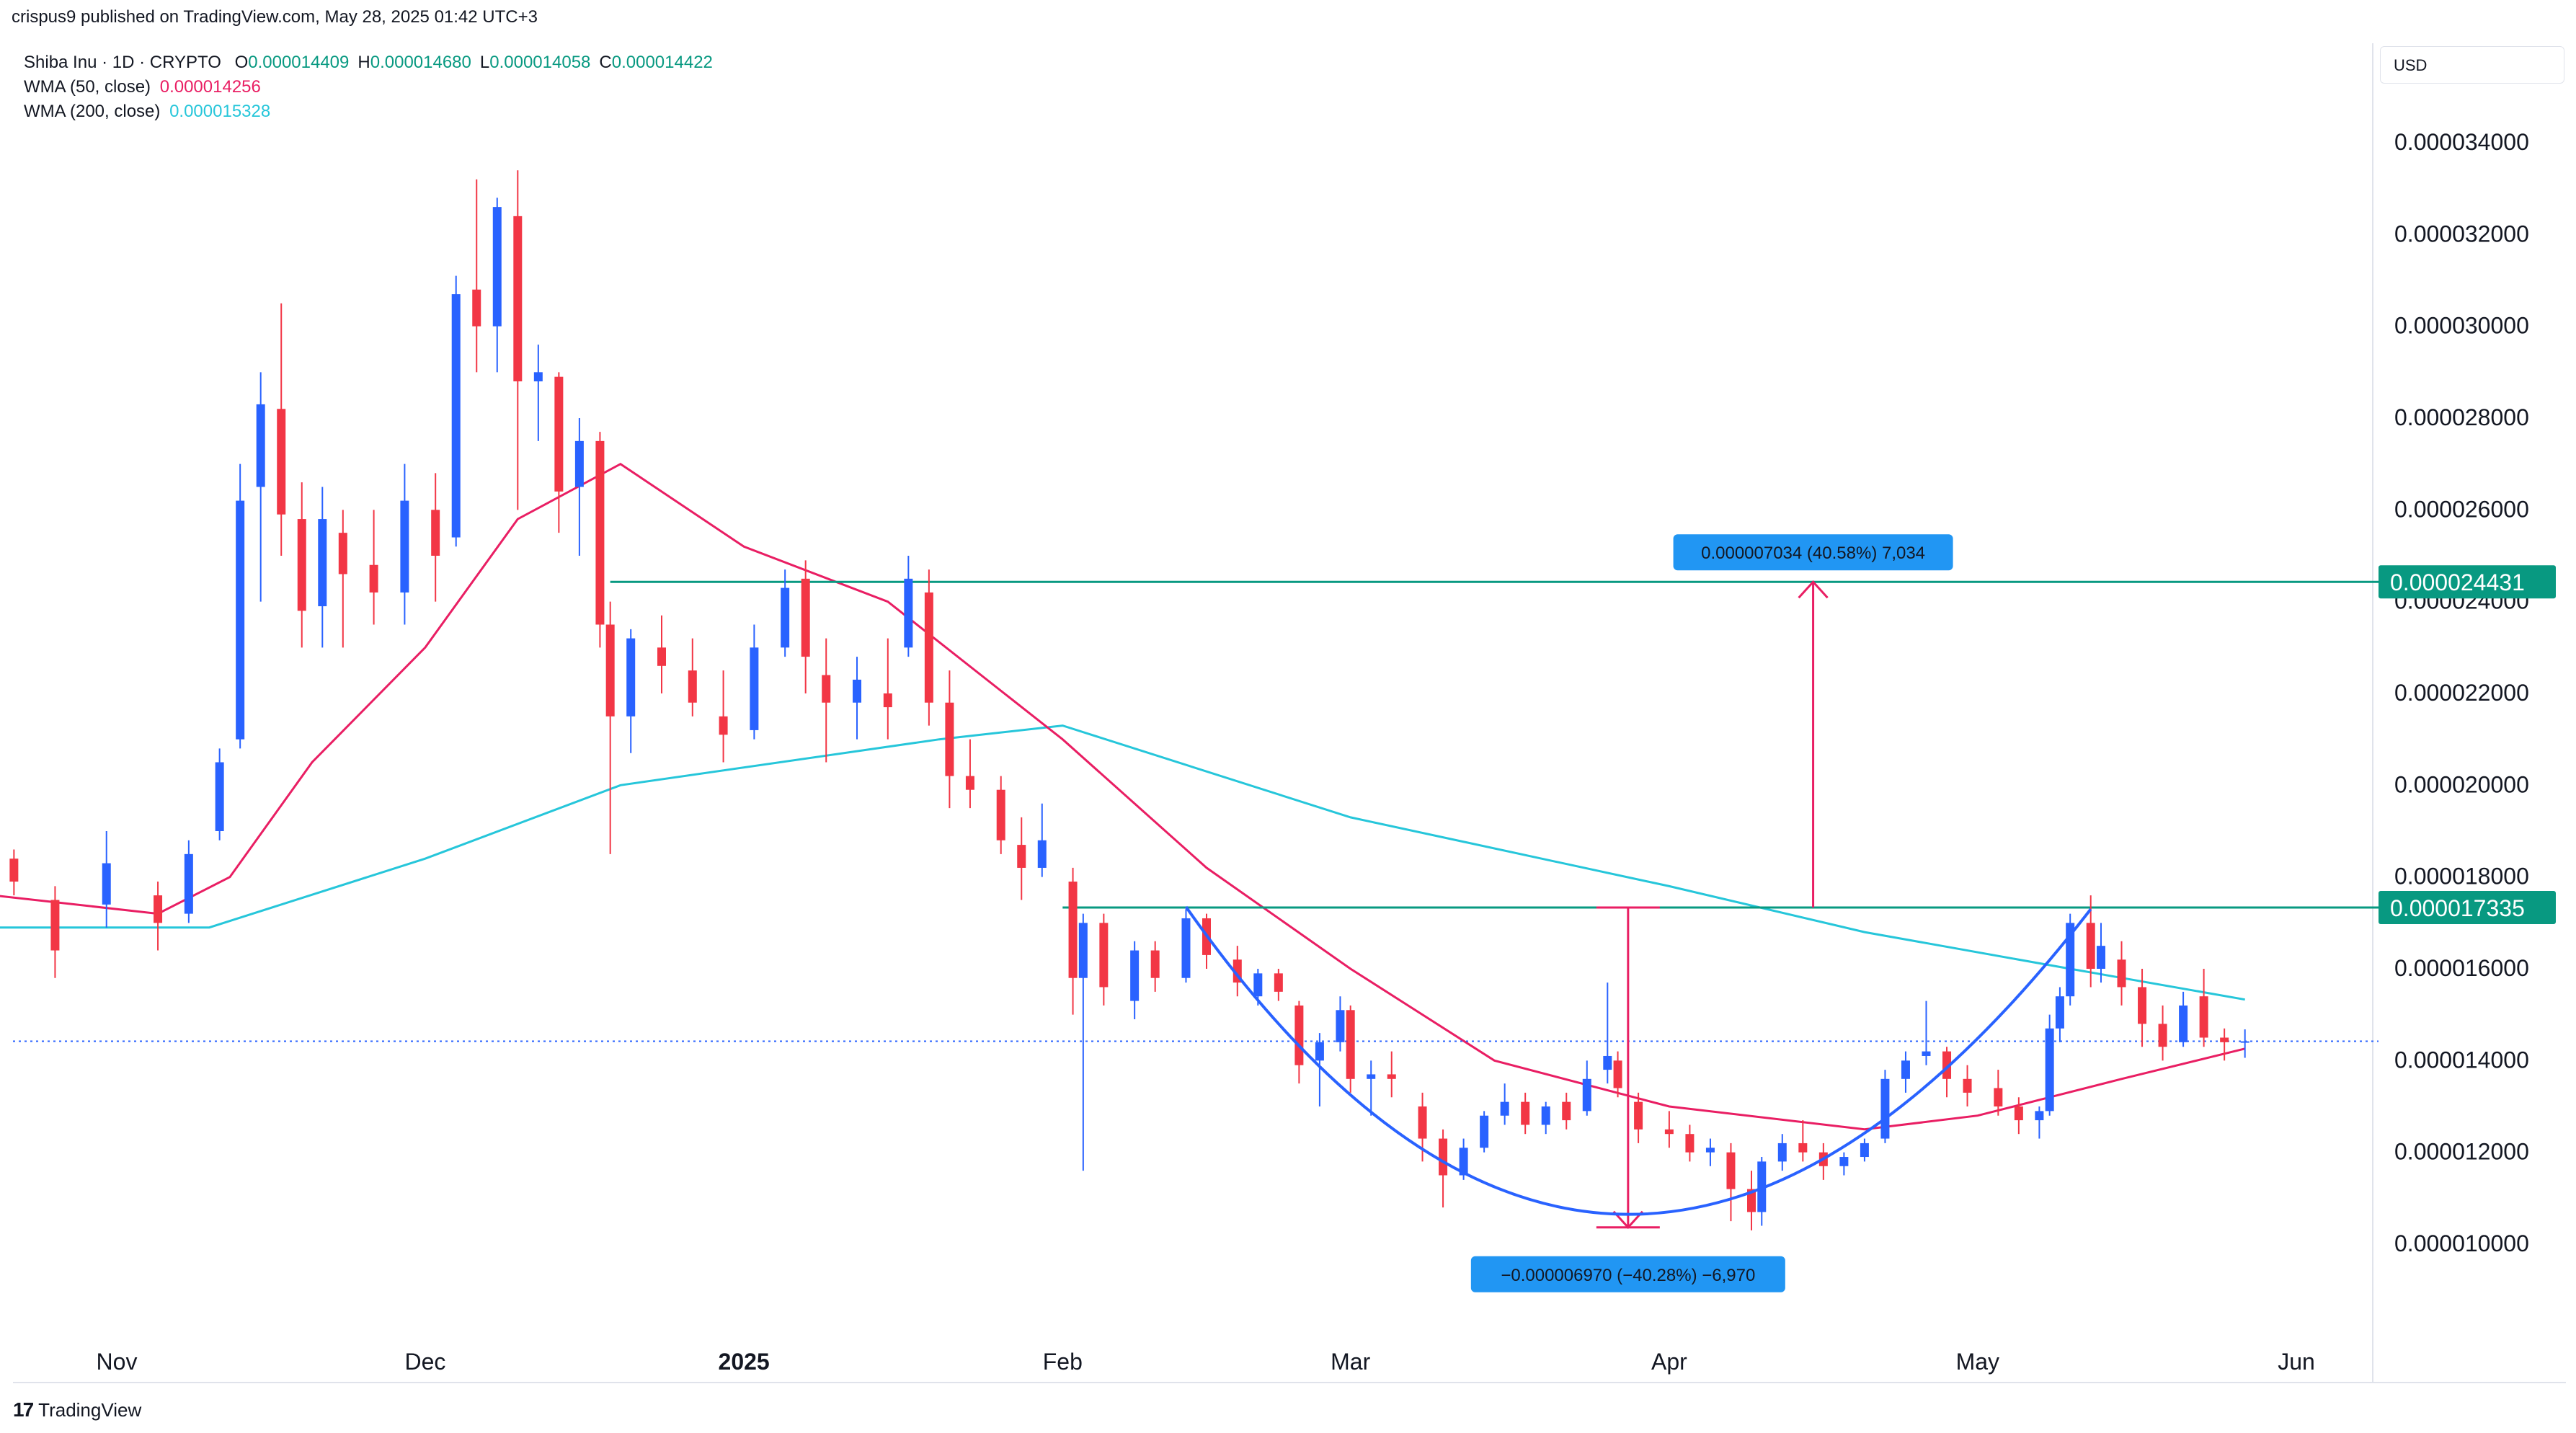 This screenshot has width=2576, height=1433. Describe the element at coordinates (122, 62) in the screenshot. I see `symbol-label: Shiba Inu · 1D · CRYPTO` at that location.